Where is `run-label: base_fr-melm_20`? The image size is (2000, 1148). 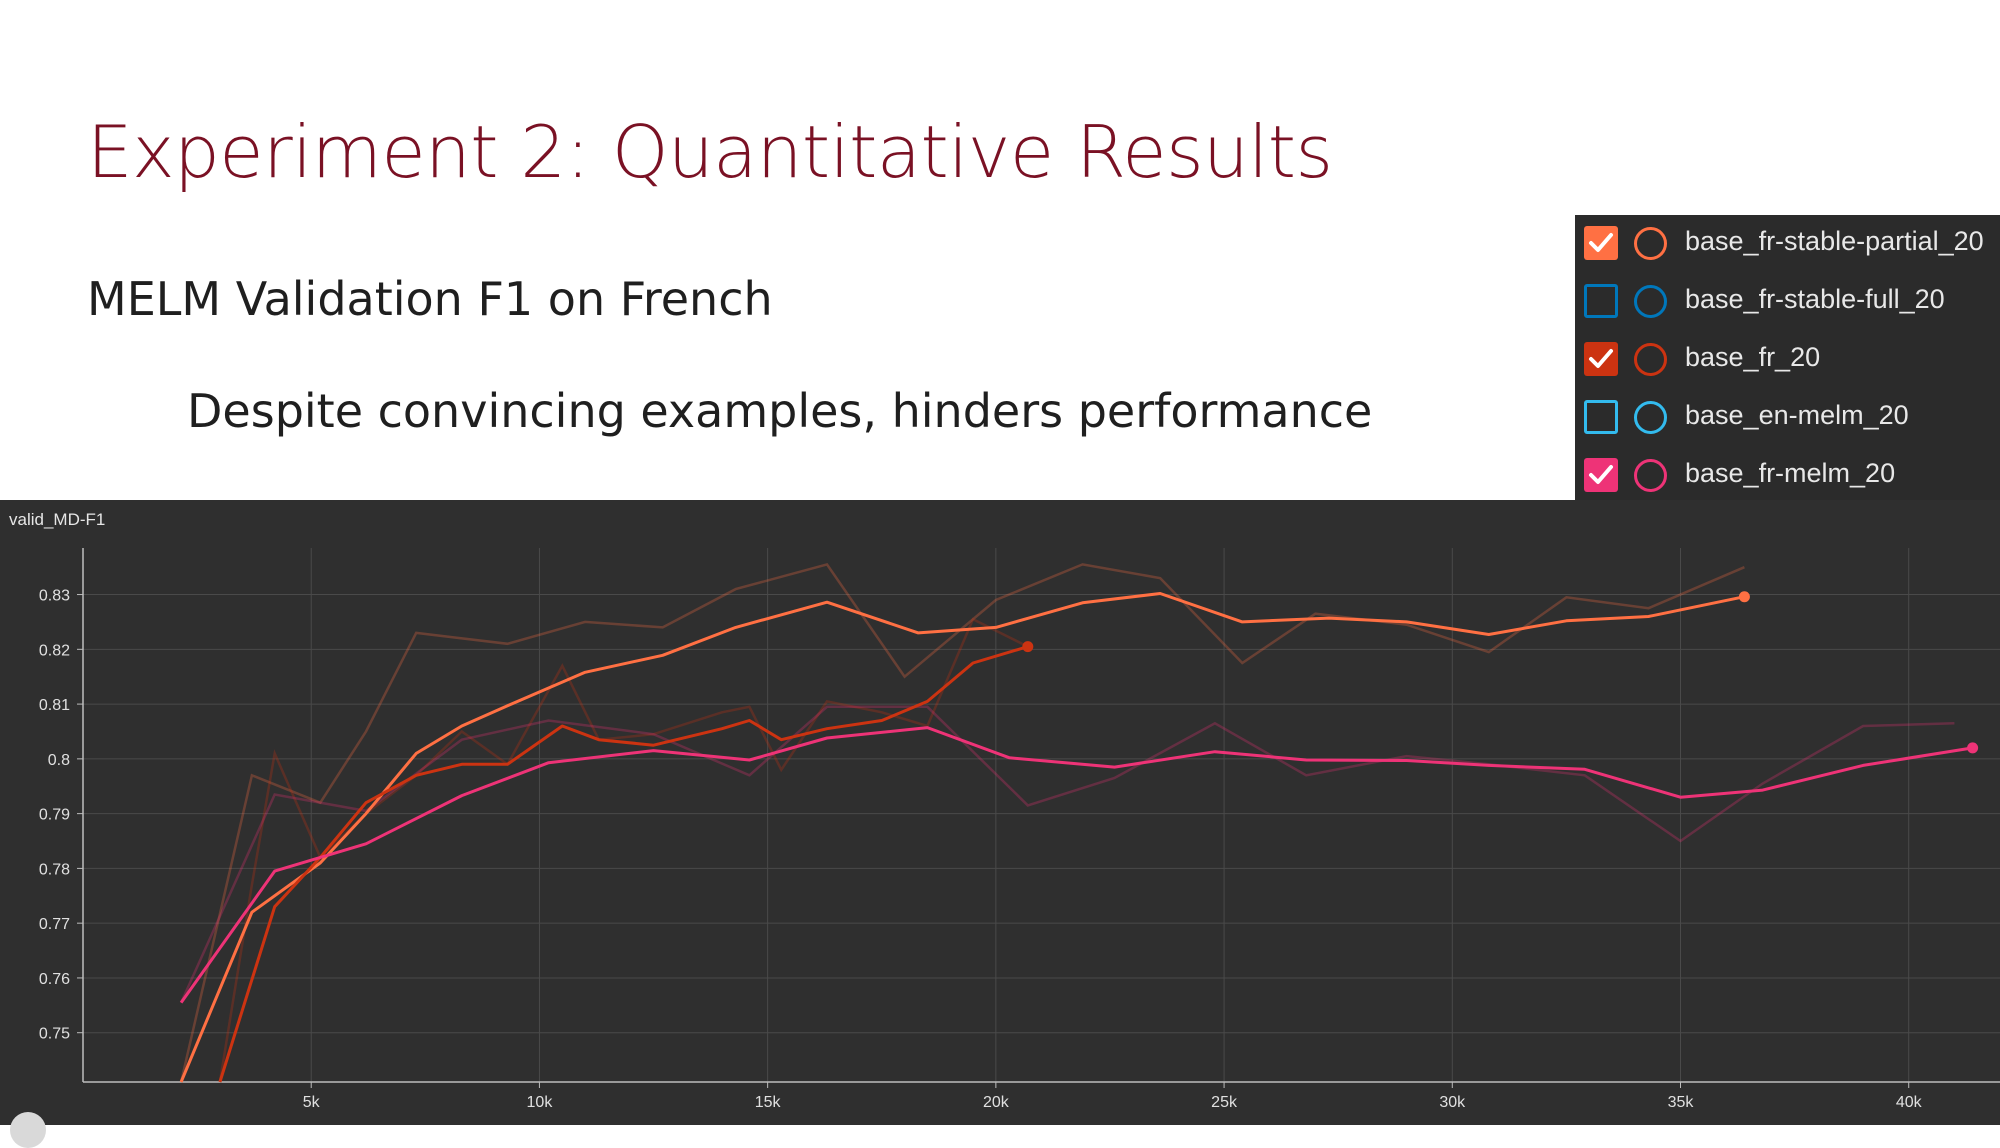
run-label: base_fr-melm_20 is located at coordinates (1790, 473).